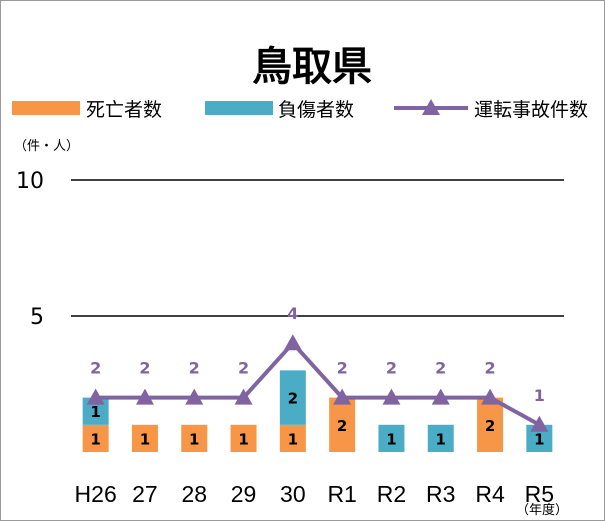  I want to click on x-tick-label: 28, so click(194, 494).